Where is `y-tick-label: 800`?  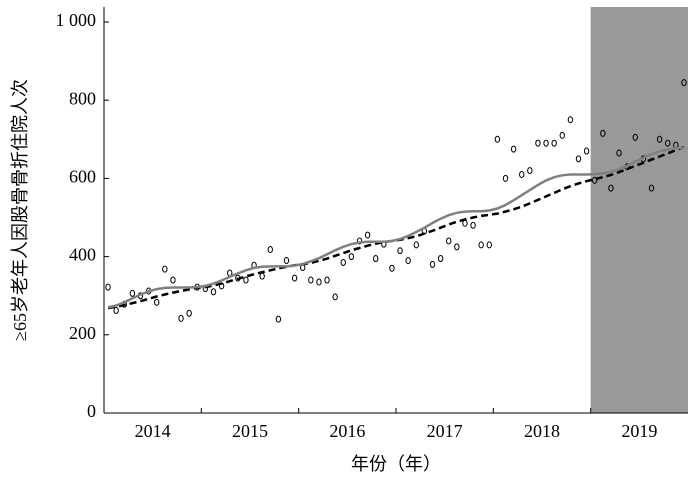
y-tick-label: 800 is located at coordinates (82, 98).